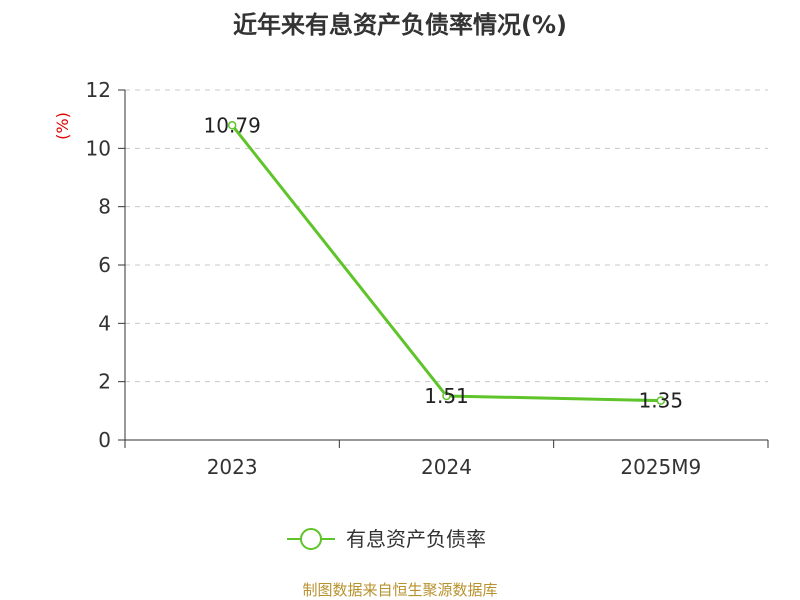 This screenshot has height=600, width=800. I want to click on y-tick-label: 4, so click(104, 323).